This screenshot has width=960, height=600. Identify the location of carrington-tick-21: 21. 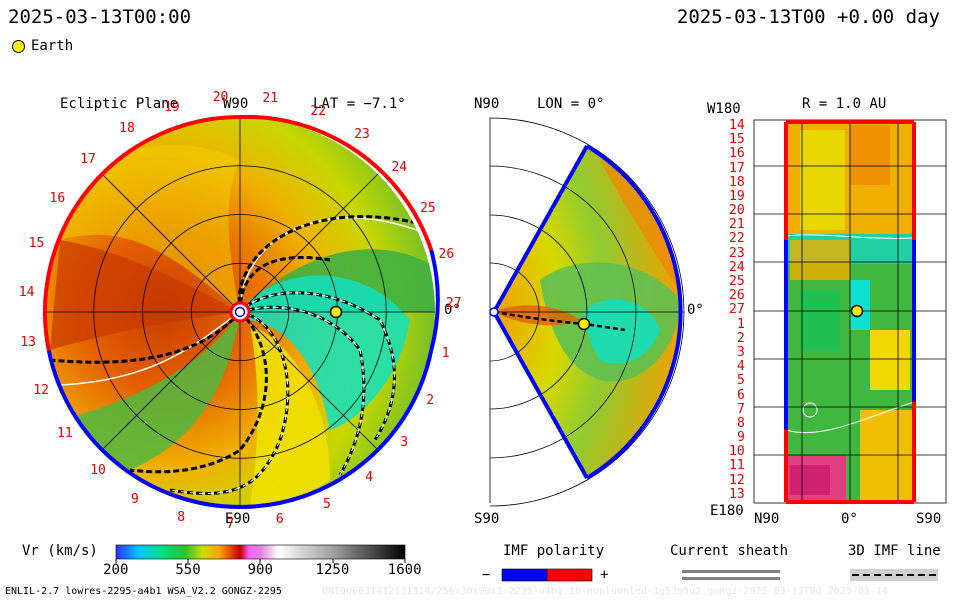
(270, 99).